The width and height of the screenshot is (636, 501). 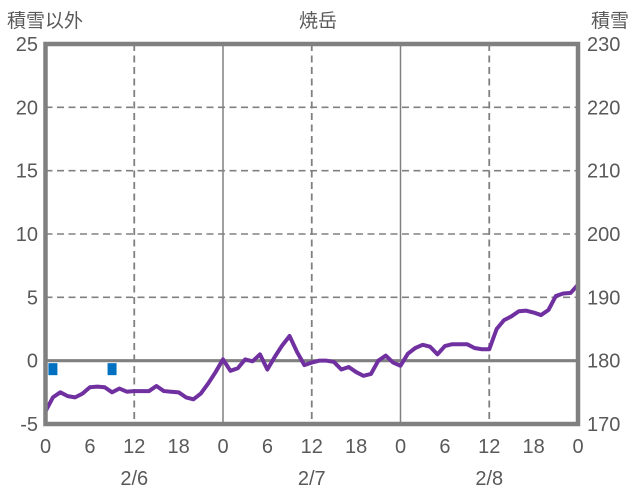 I want to click on left-axis-tick-5: 5, so click(x=32, y=298).